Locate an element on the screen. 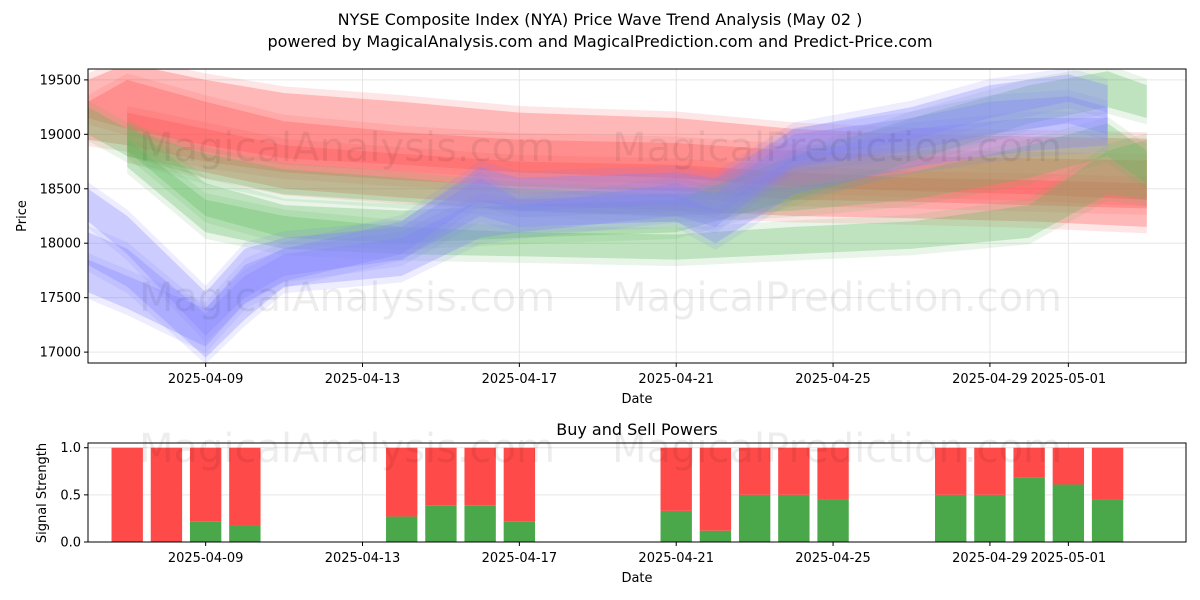 This screenshot has width=1200, height=600. signal-x-tick-label: 2025-04-13 is located at coordinates (363, 558).